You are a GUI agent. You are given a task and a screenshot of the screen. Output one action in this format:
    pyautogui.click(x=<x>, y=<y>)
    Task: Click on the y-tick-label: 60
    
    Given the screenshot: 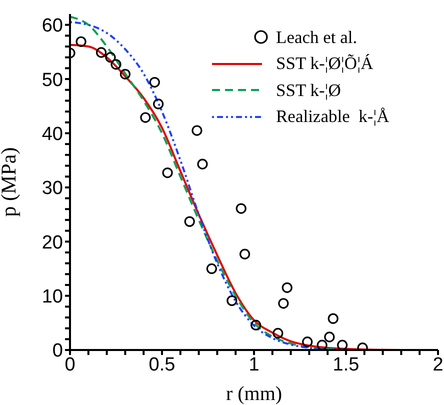 What is the action you would take?
    pyautogui.click(x=52, y=26)
    